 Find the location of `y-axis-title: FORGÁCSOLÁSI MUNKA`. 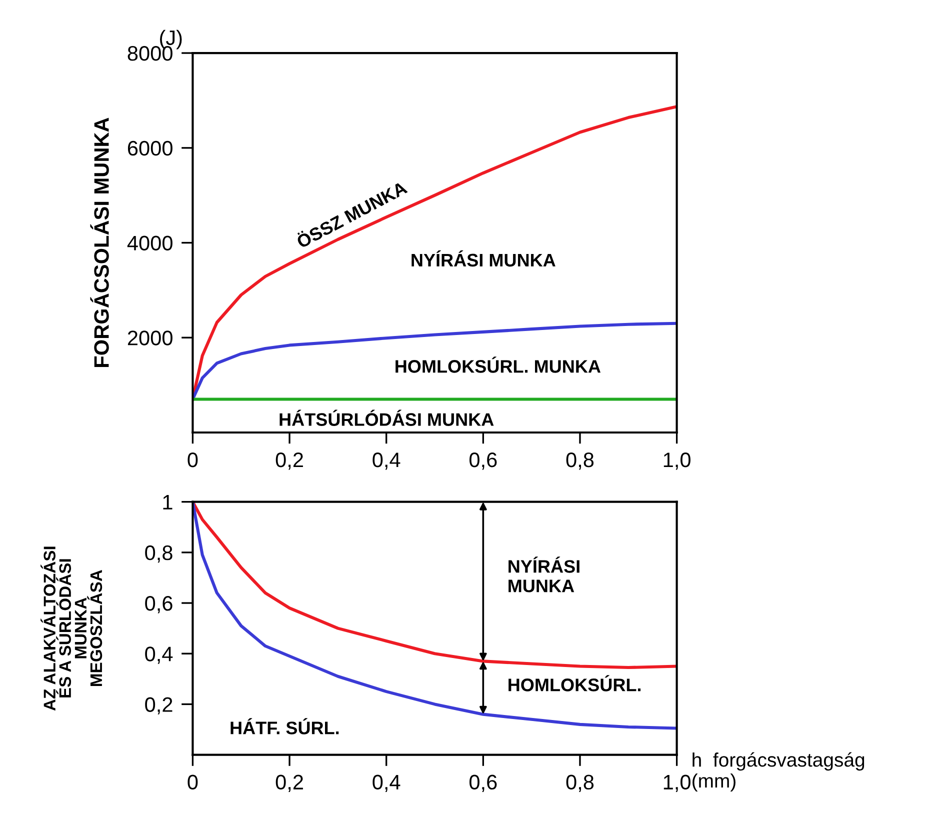

y-axis-title: FORGÁCSOLÁSI MUNKA is located at coordinates (99, 242).